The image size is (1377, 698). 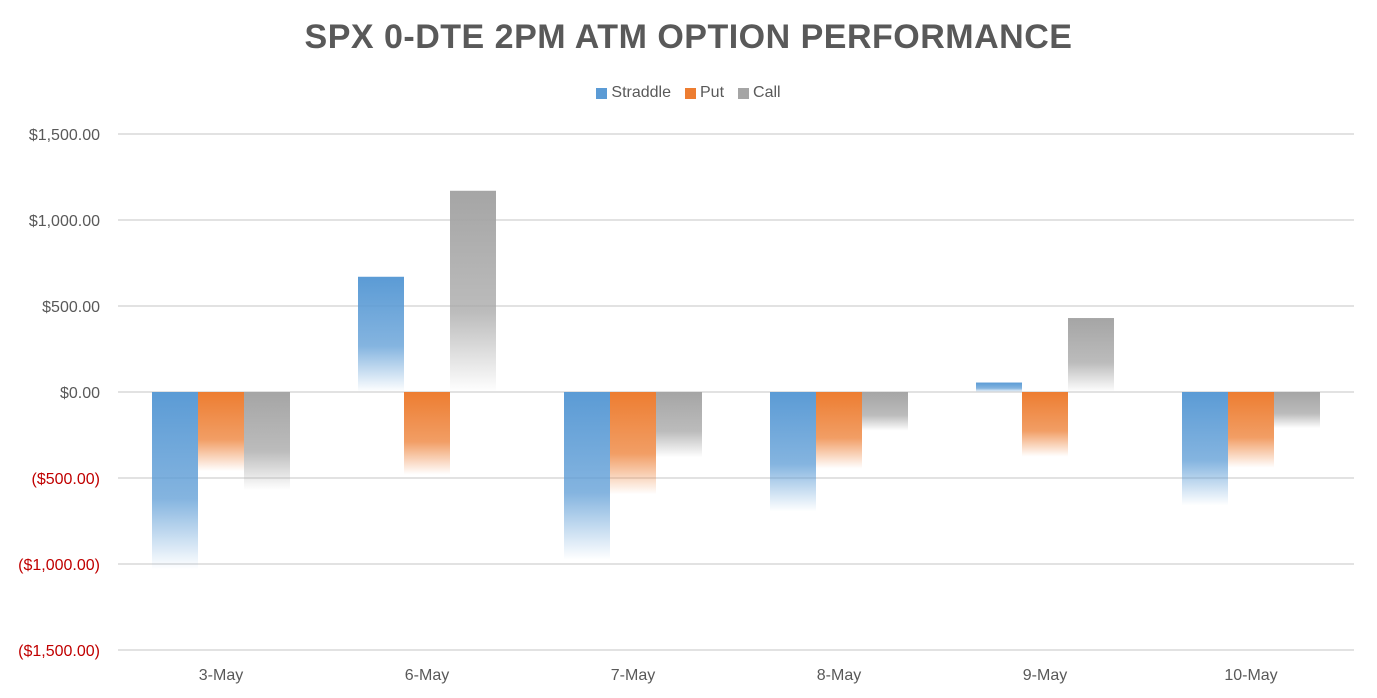 What do you see at coordinates (1250, 675) in the screenshot?
I see `x-tick-label: 10-May` at bounding box center [1250, 675].